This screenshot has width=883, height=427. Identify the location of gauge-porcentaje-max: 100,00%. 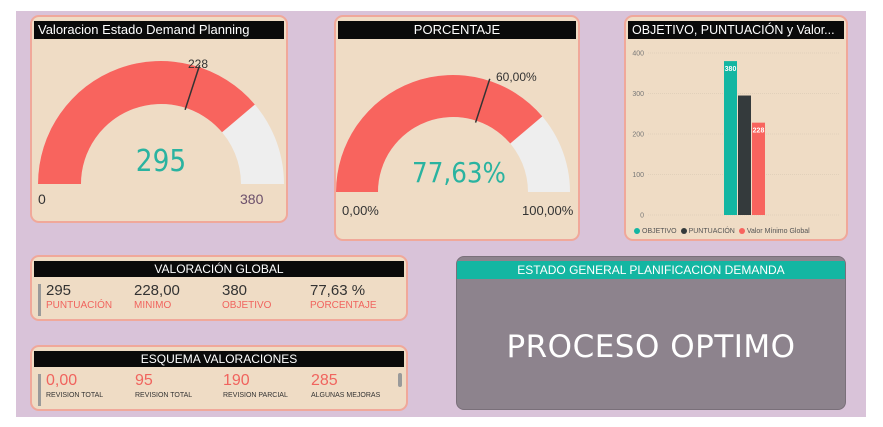
(548, 210).